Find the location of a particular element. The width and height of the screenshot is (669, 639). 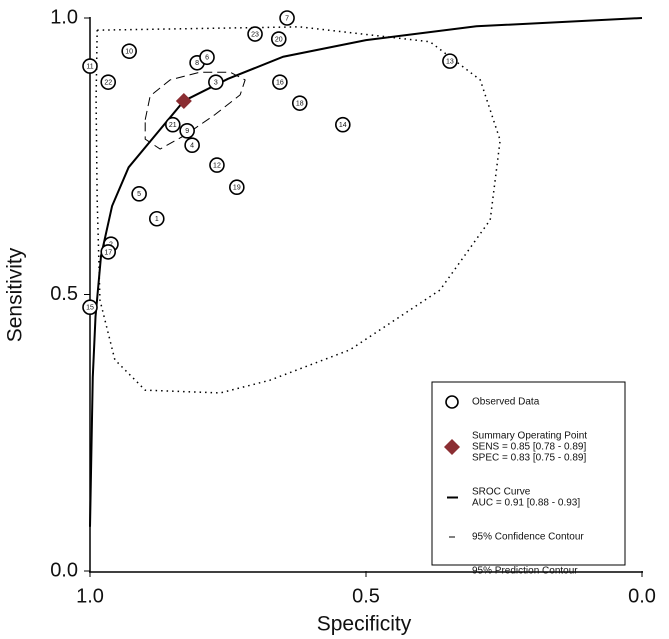

y-axis-title: Sensitivity is located at coordinates (15, 294).